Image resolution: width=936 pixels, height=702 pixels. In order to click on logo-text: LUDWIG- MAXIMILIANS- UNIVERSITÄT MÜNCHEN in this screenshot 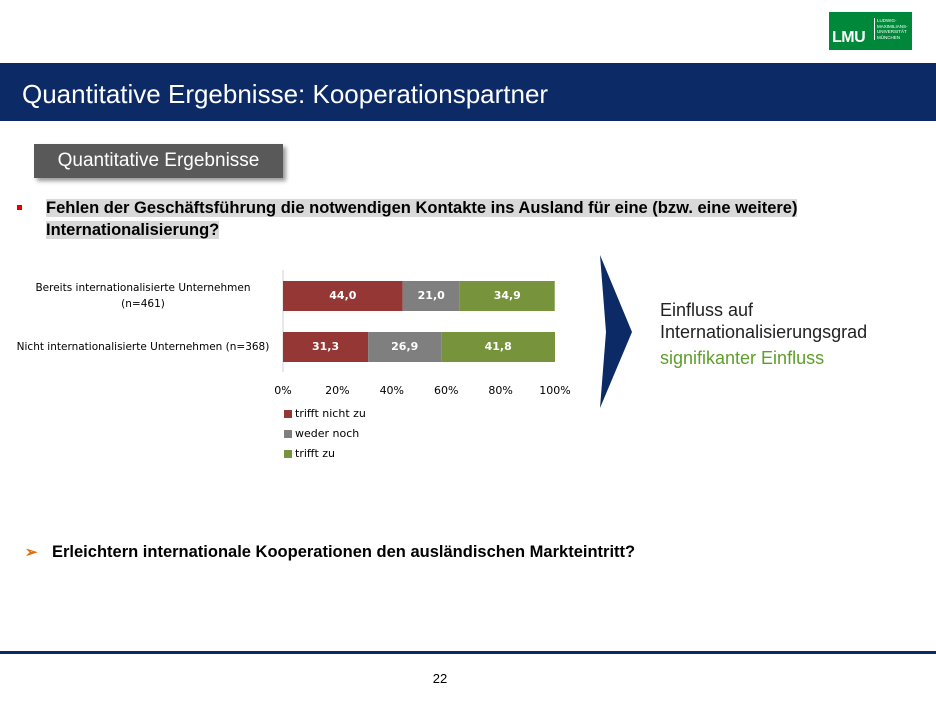, I will do `click(891, 29)`.